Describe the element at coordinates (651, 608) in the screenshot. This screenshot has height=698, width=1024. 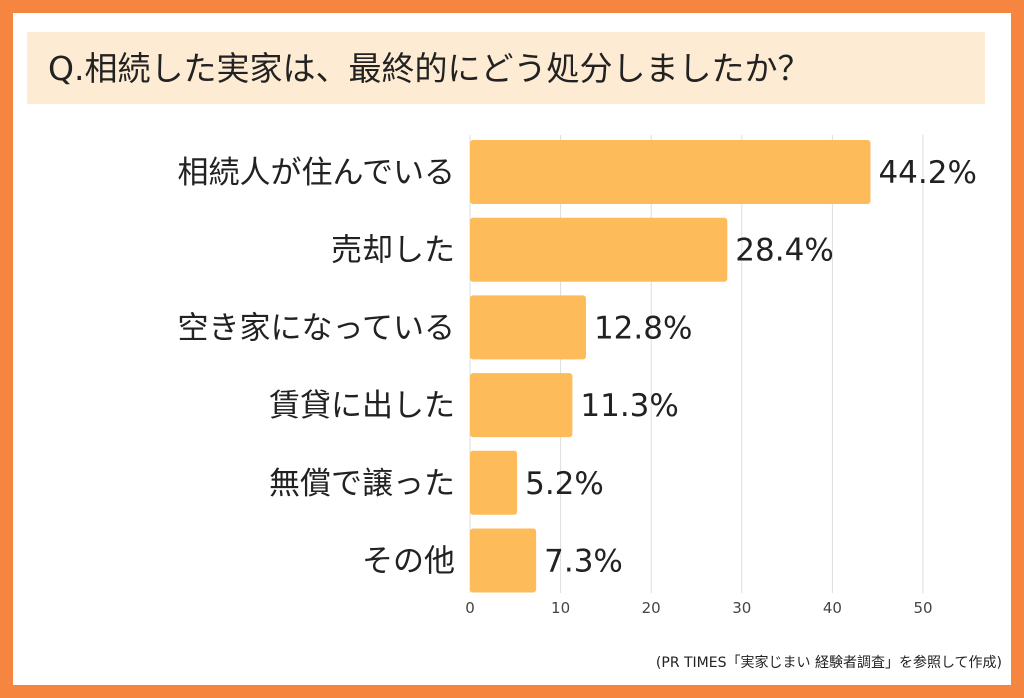
I see `x-tick-label: 20` at that location.